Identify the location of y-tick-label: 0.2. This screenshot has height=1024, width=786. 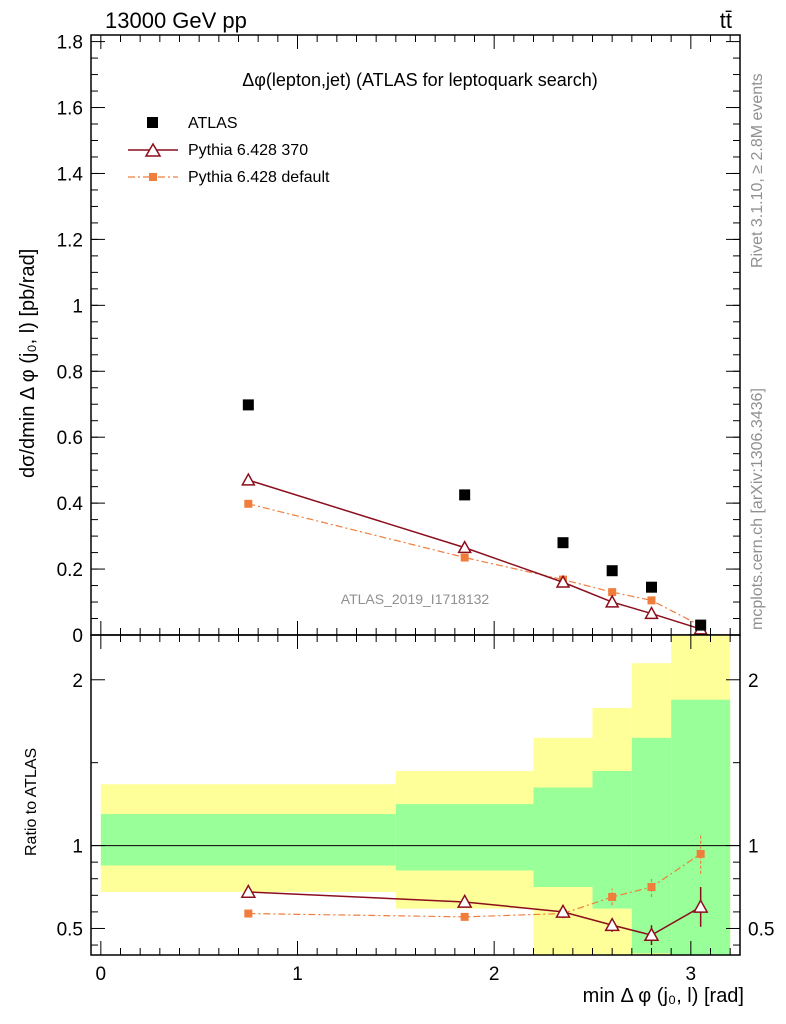
(70, 570).